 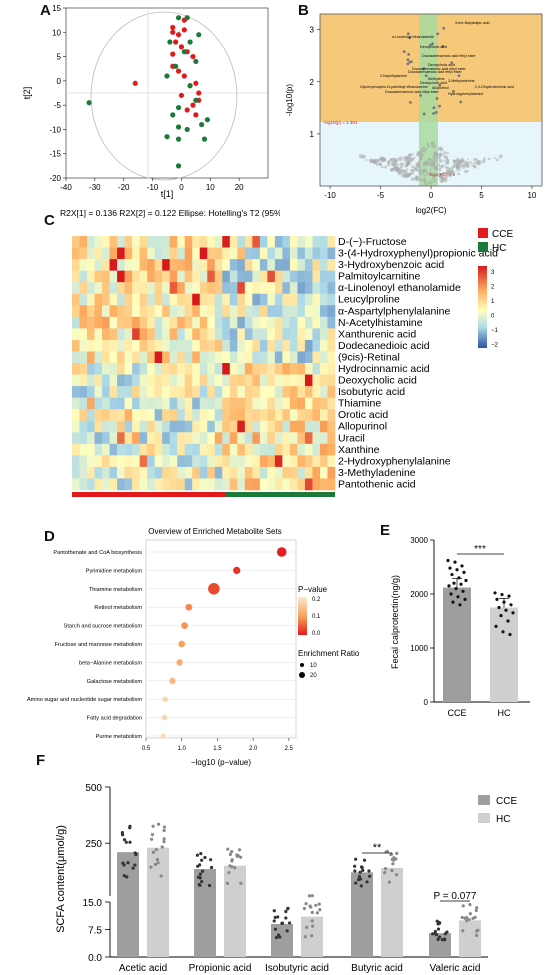 I want to click on volcano-annotation: Methylene, so click(x=436, y=79).